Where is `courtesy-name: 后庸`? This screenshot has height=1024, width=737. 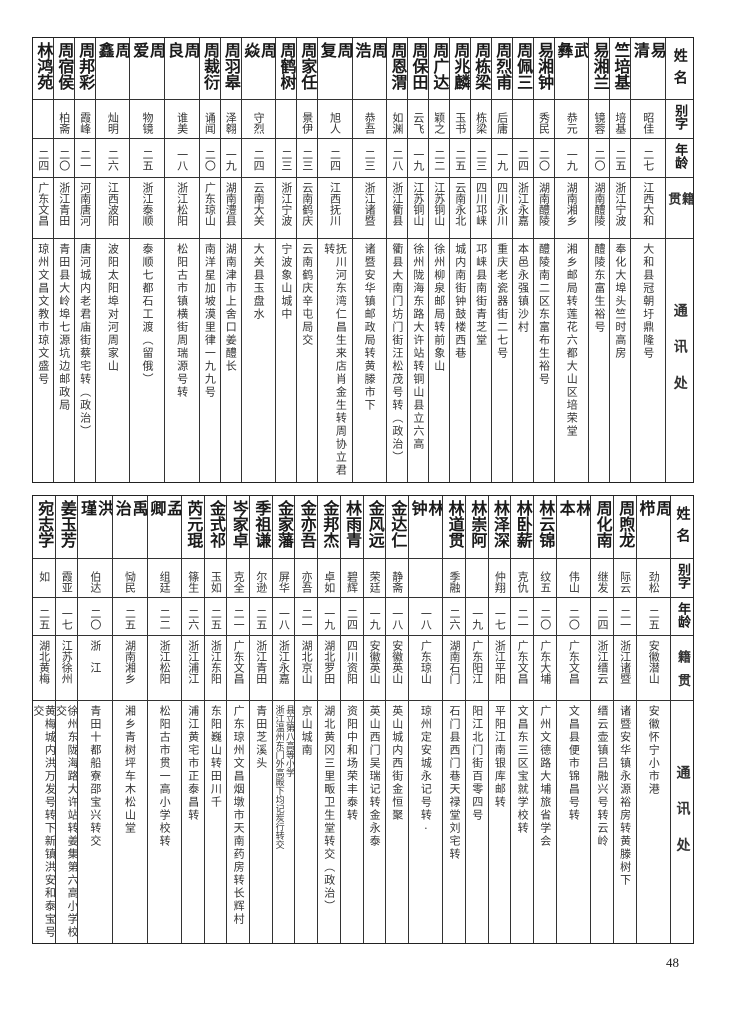
courtesy-name: 后庸 is located at coordinates (502, 123).